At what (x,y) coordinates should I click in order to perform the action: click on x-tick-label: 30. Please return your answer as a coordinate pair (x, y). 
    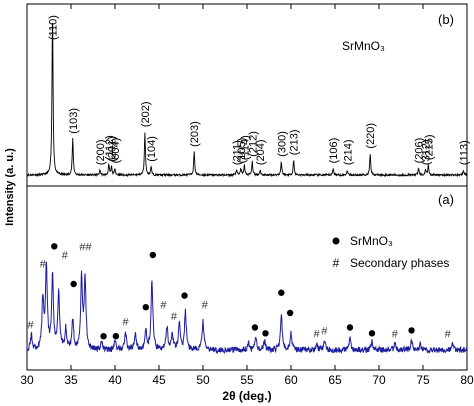
    Looking at the image, I should click on (27, 380).